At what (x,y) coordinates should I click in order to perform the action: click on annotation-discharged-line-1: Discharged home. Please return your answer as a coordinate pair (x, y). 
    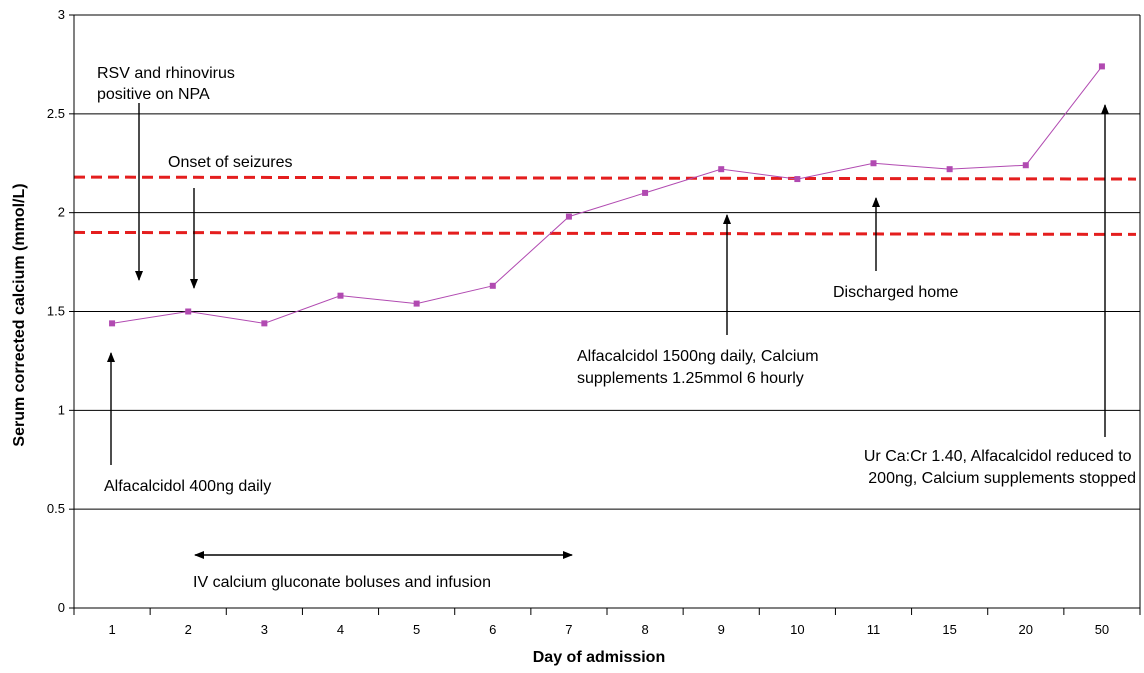
    Looking at the image, I should click on (896, 292).